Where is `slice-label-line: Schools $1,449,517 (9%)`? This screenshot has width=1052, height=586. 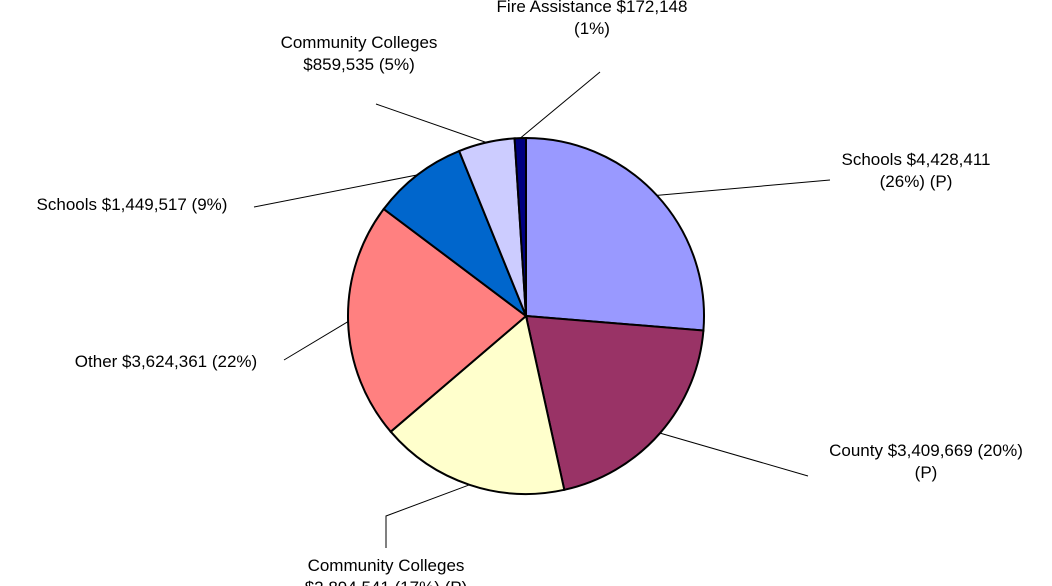
slice-label-line: Schools $1,449,517 (9%) is located at coordinates (132, 204).